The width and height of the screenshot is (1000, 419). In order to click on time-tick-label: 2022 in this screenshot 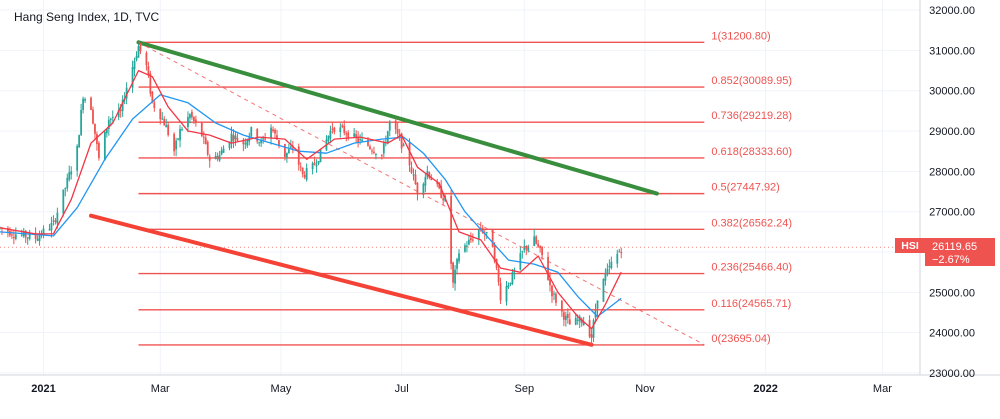, I will do `click(765, 389)`.